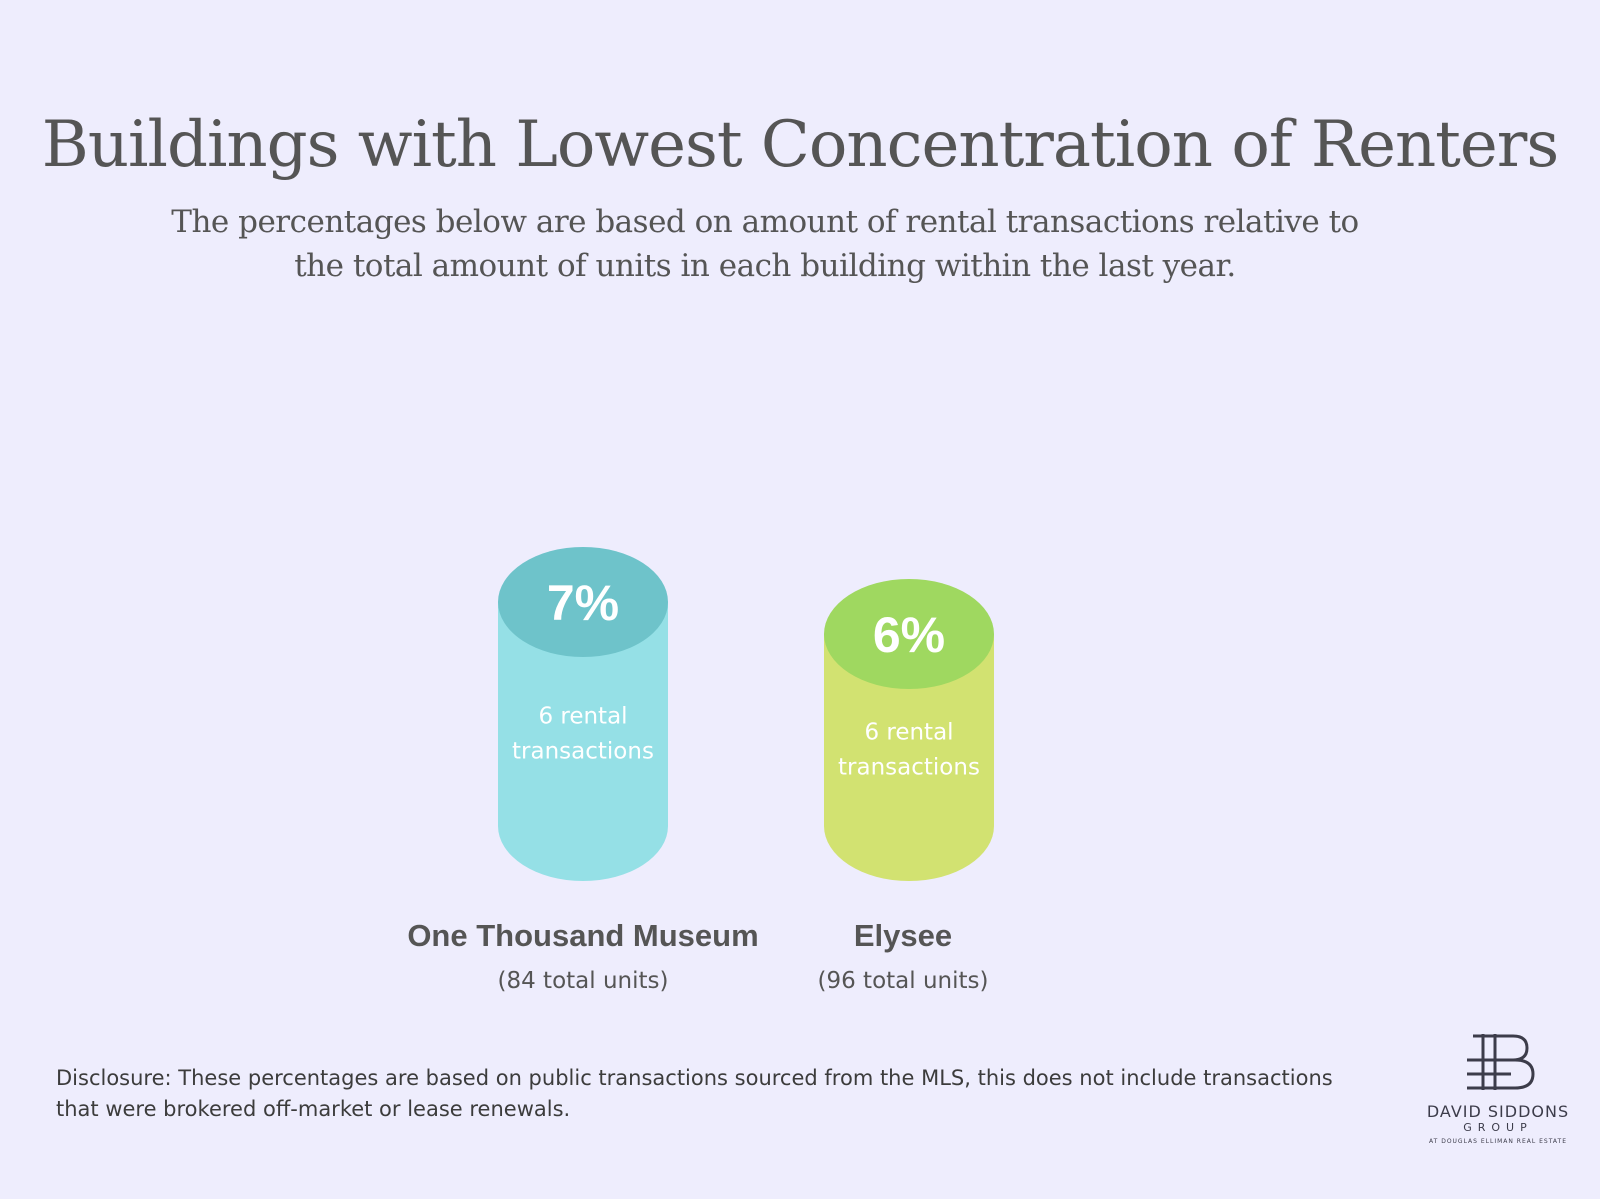 This screenshot has width=1600, height=1199. What do you see at coordinates (583, 935) in the screenshot?
I see `category-label-0: One Thousand Museum` at bounding box center [583, 935].